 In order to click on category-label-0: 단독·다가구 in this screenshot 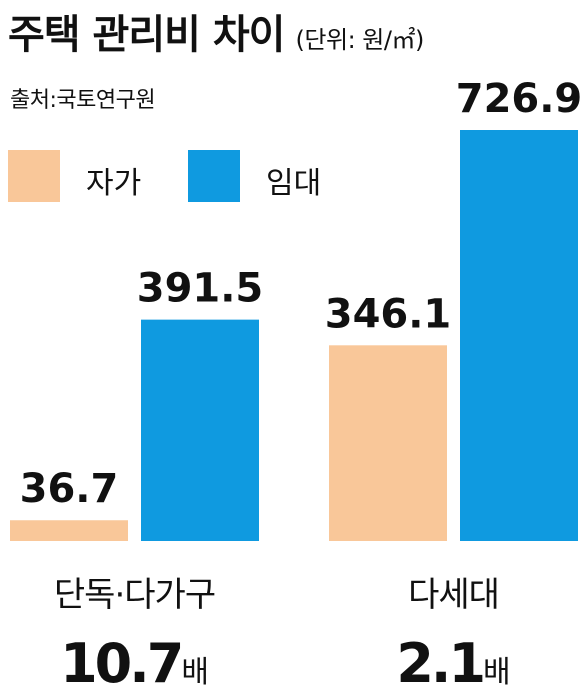, I will do `click(134, 595)`.